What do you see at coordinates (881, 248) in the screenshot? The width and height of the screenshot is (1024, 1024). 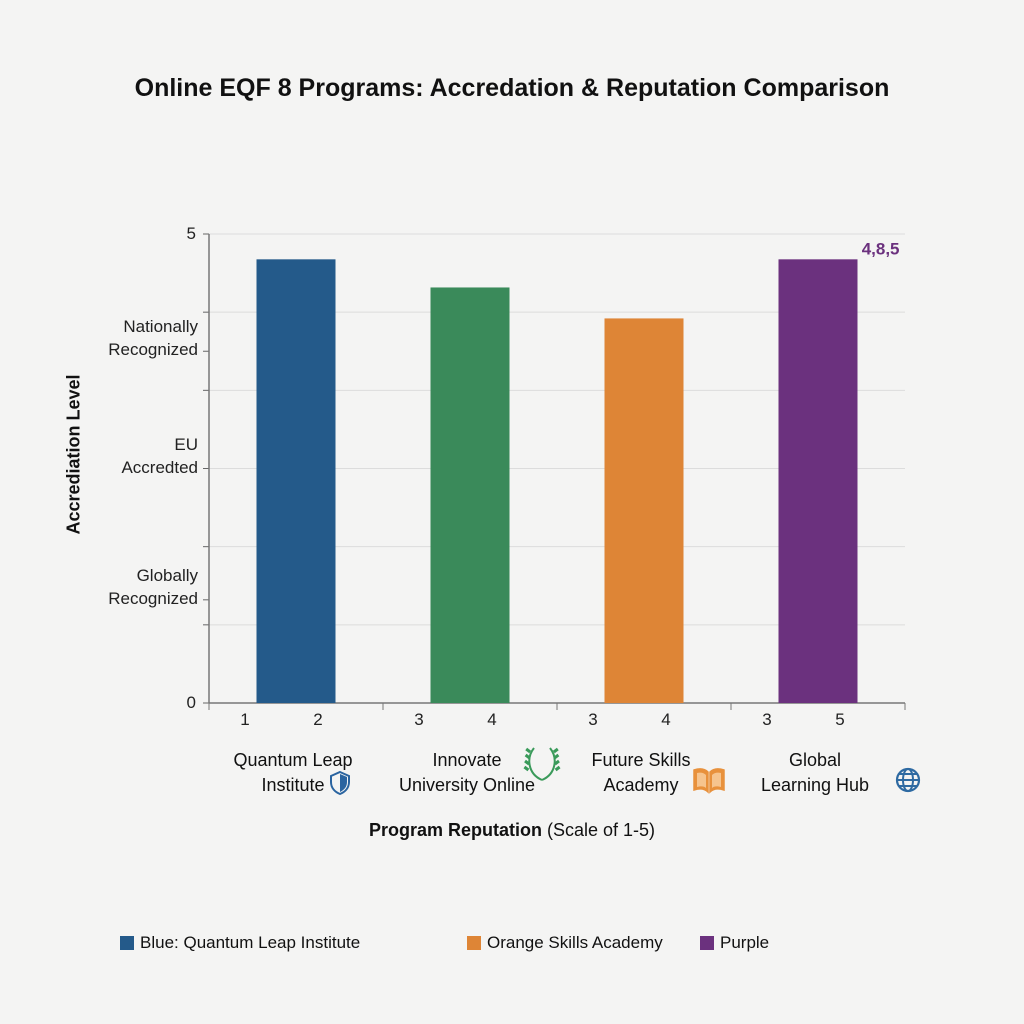 I see `data-label: 4,8,5` at bounding box center [881, 248].